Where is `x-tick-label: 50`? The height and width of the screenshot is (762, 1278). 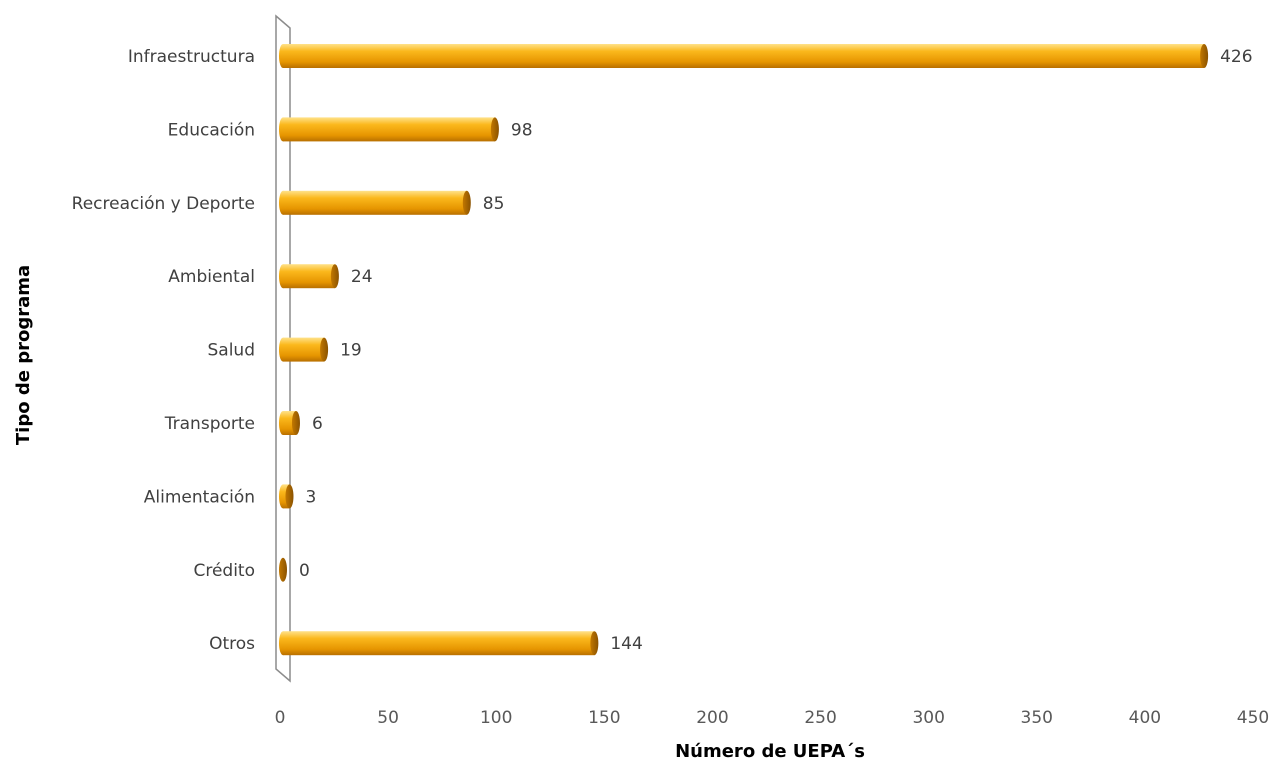
x-tick-label: 50 is located at coordinates (388, 718).